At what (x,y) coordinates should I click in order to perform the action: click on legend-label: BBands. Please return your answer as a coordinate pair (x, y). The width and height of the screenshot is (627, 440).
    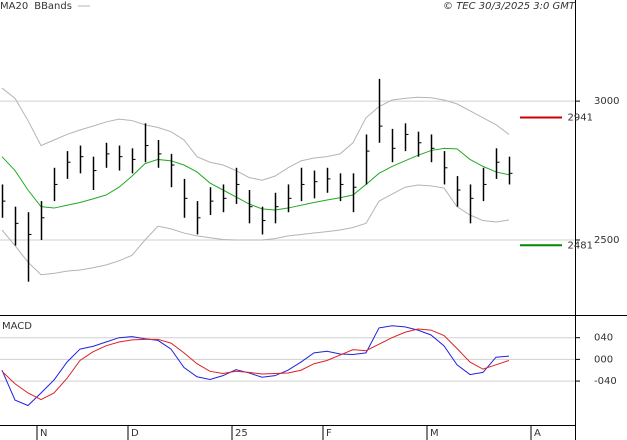
    Looking at the image, I should click on (53, 6).